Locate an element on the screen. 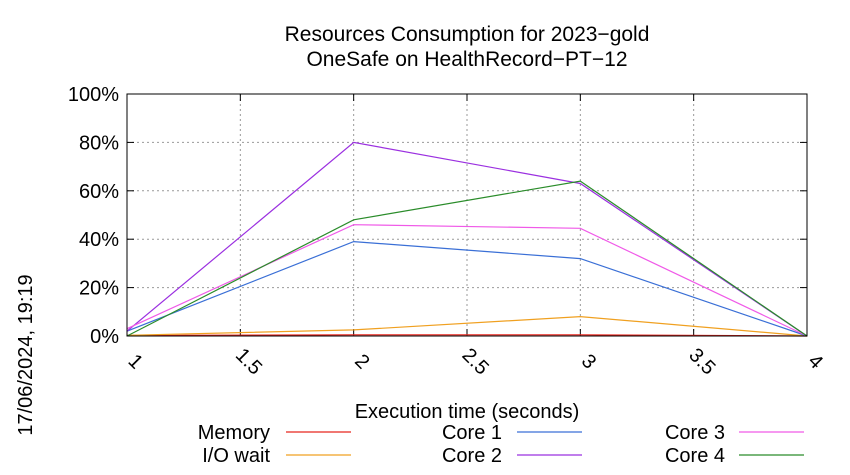 The height and width of the screenshot is (475, 850). x-tick-label: 3.5 is located at coordinates (701, 361).